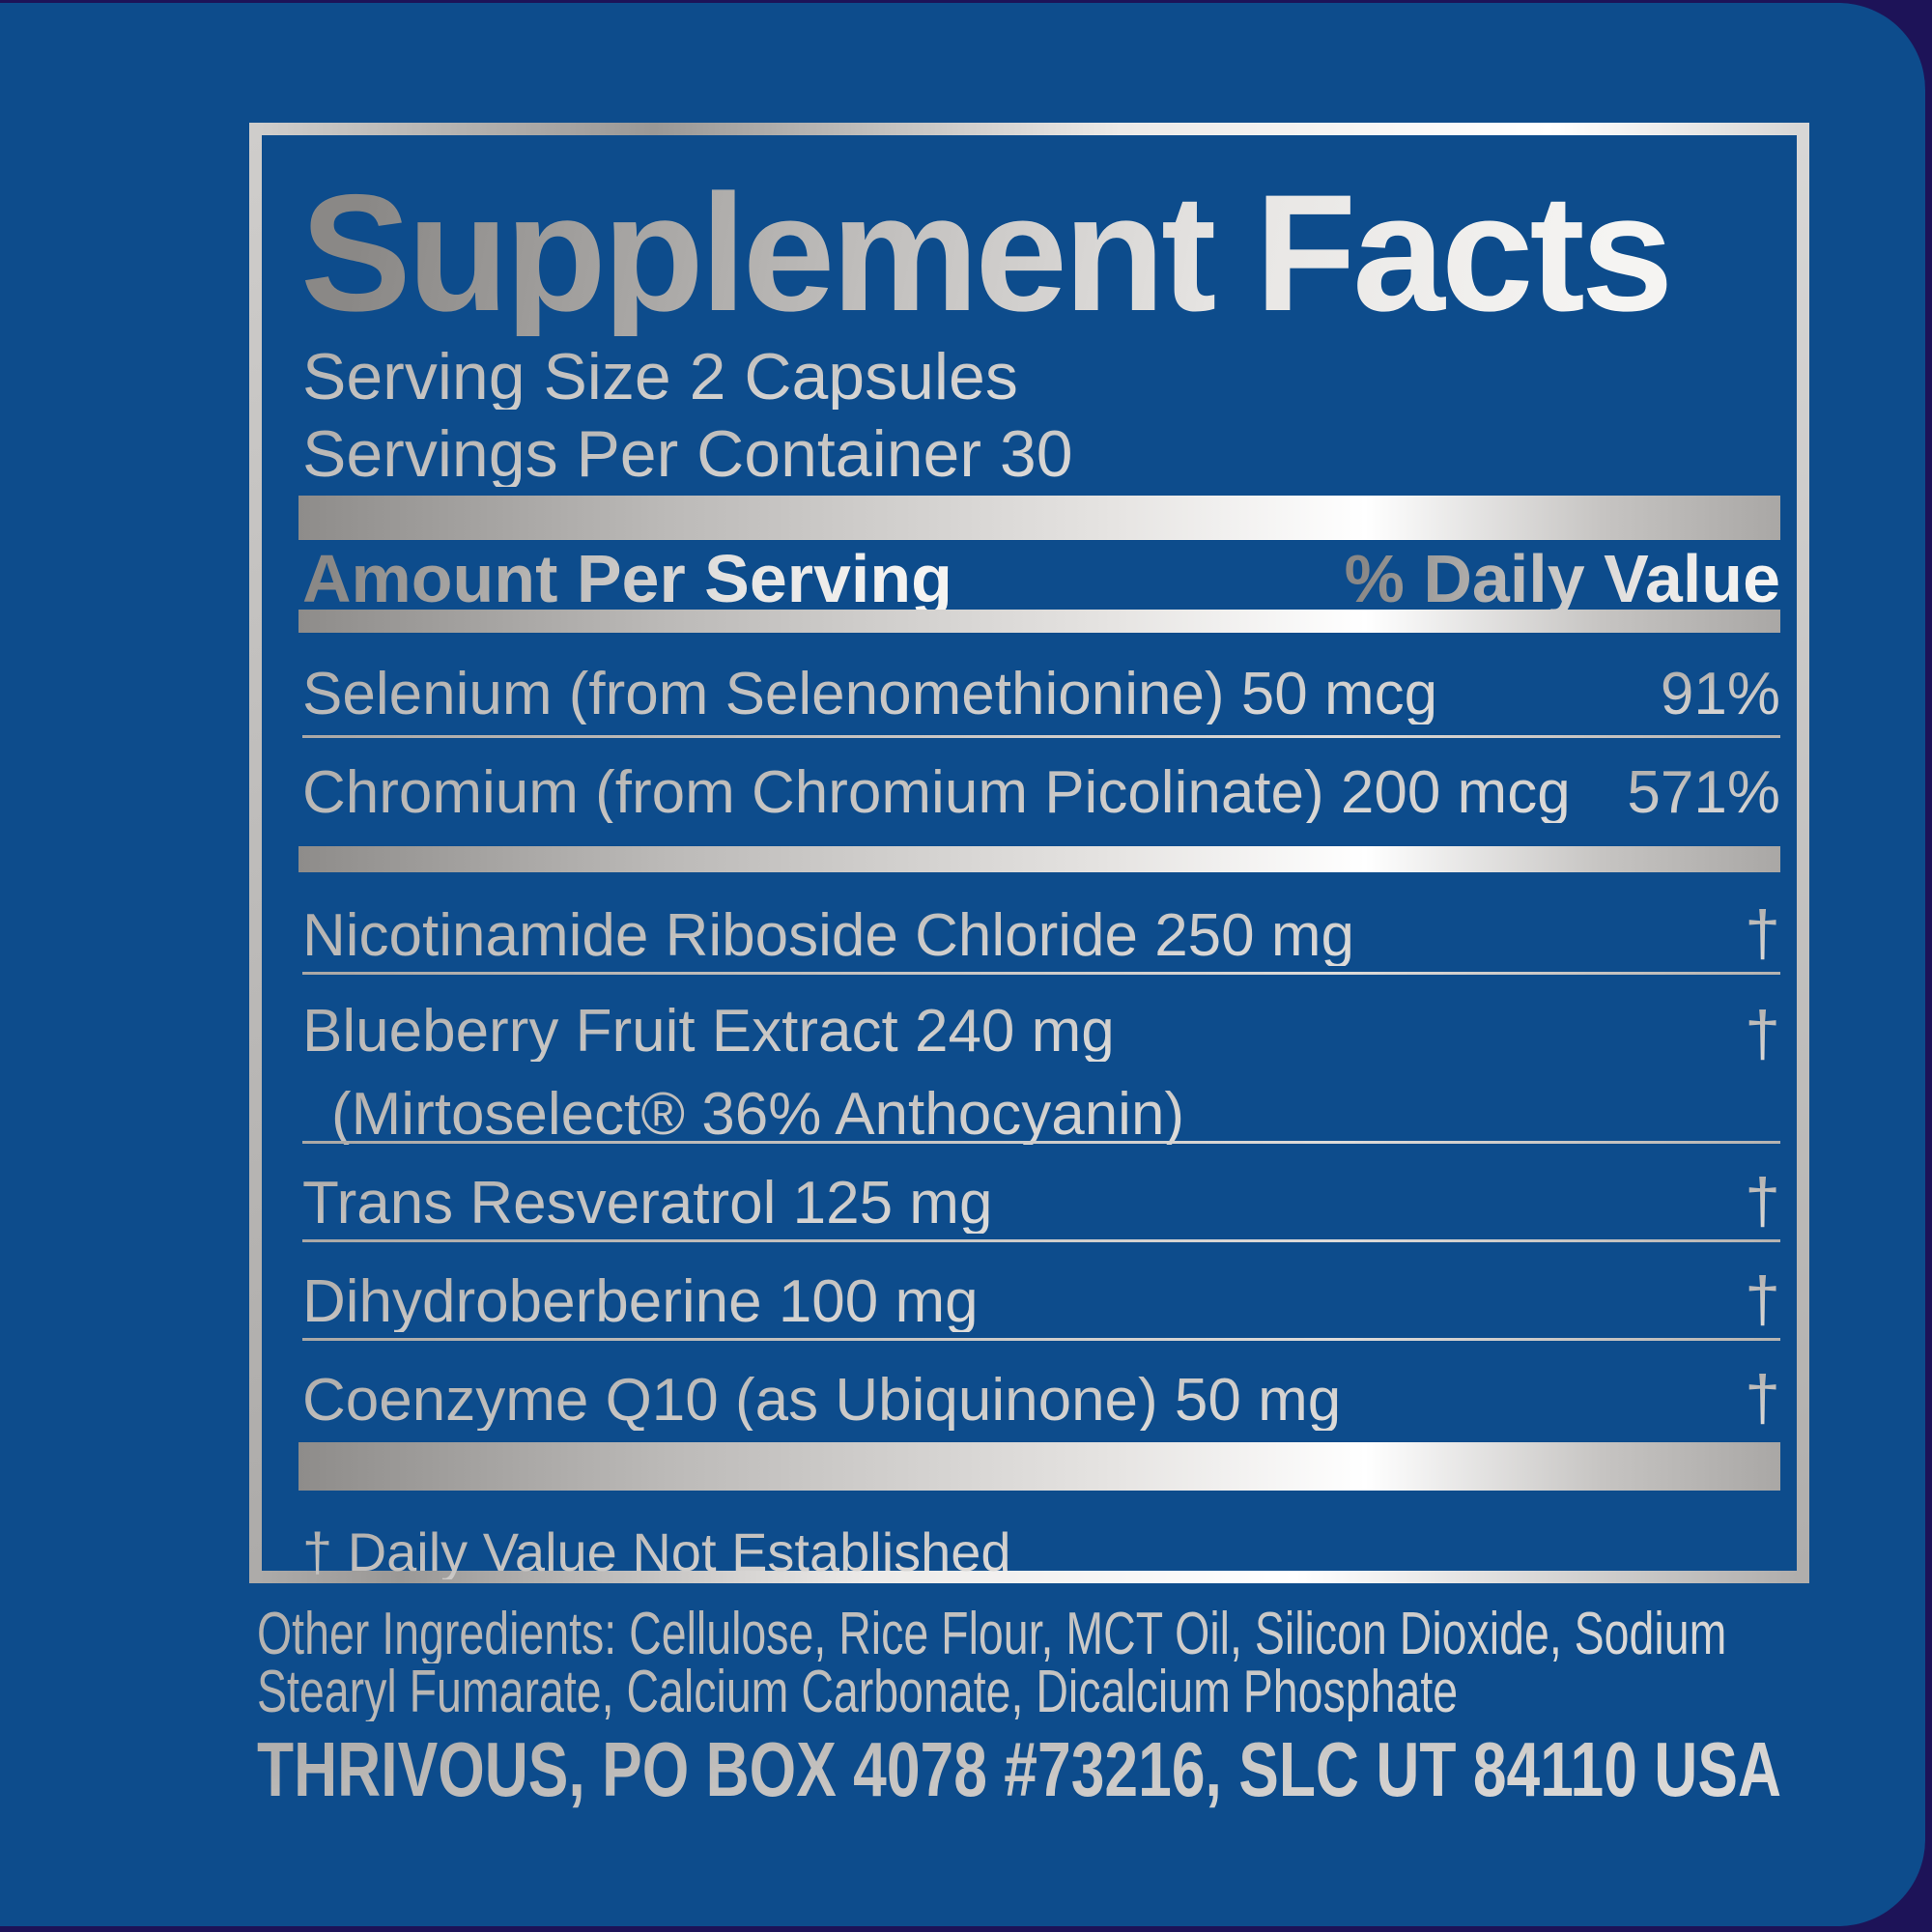 This screenshot has height=1932, width=1932. Describe the element at coordinates (822, 1400) in the screenshot. I see `ingredient-name: Coenzyme Q10 (as Ubiquinone) 50 mg` at that location.